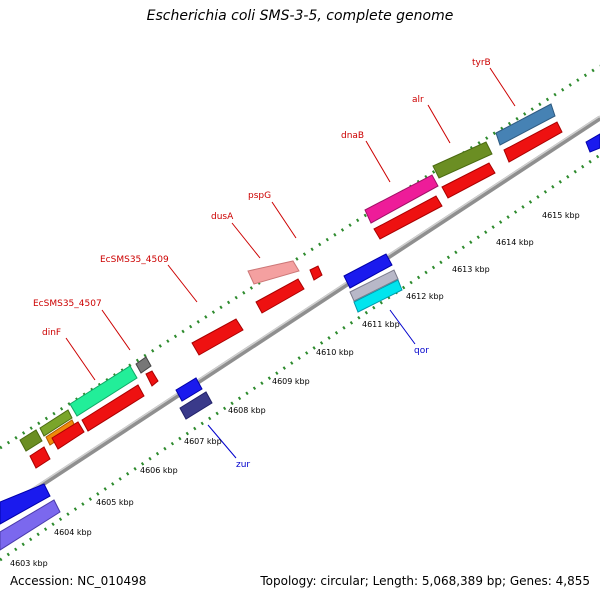 The width and height of the screenshot is (600, 600). Describe the element at coordinates (439, 124) in the screenshot. I see `leader-alr` at that location.